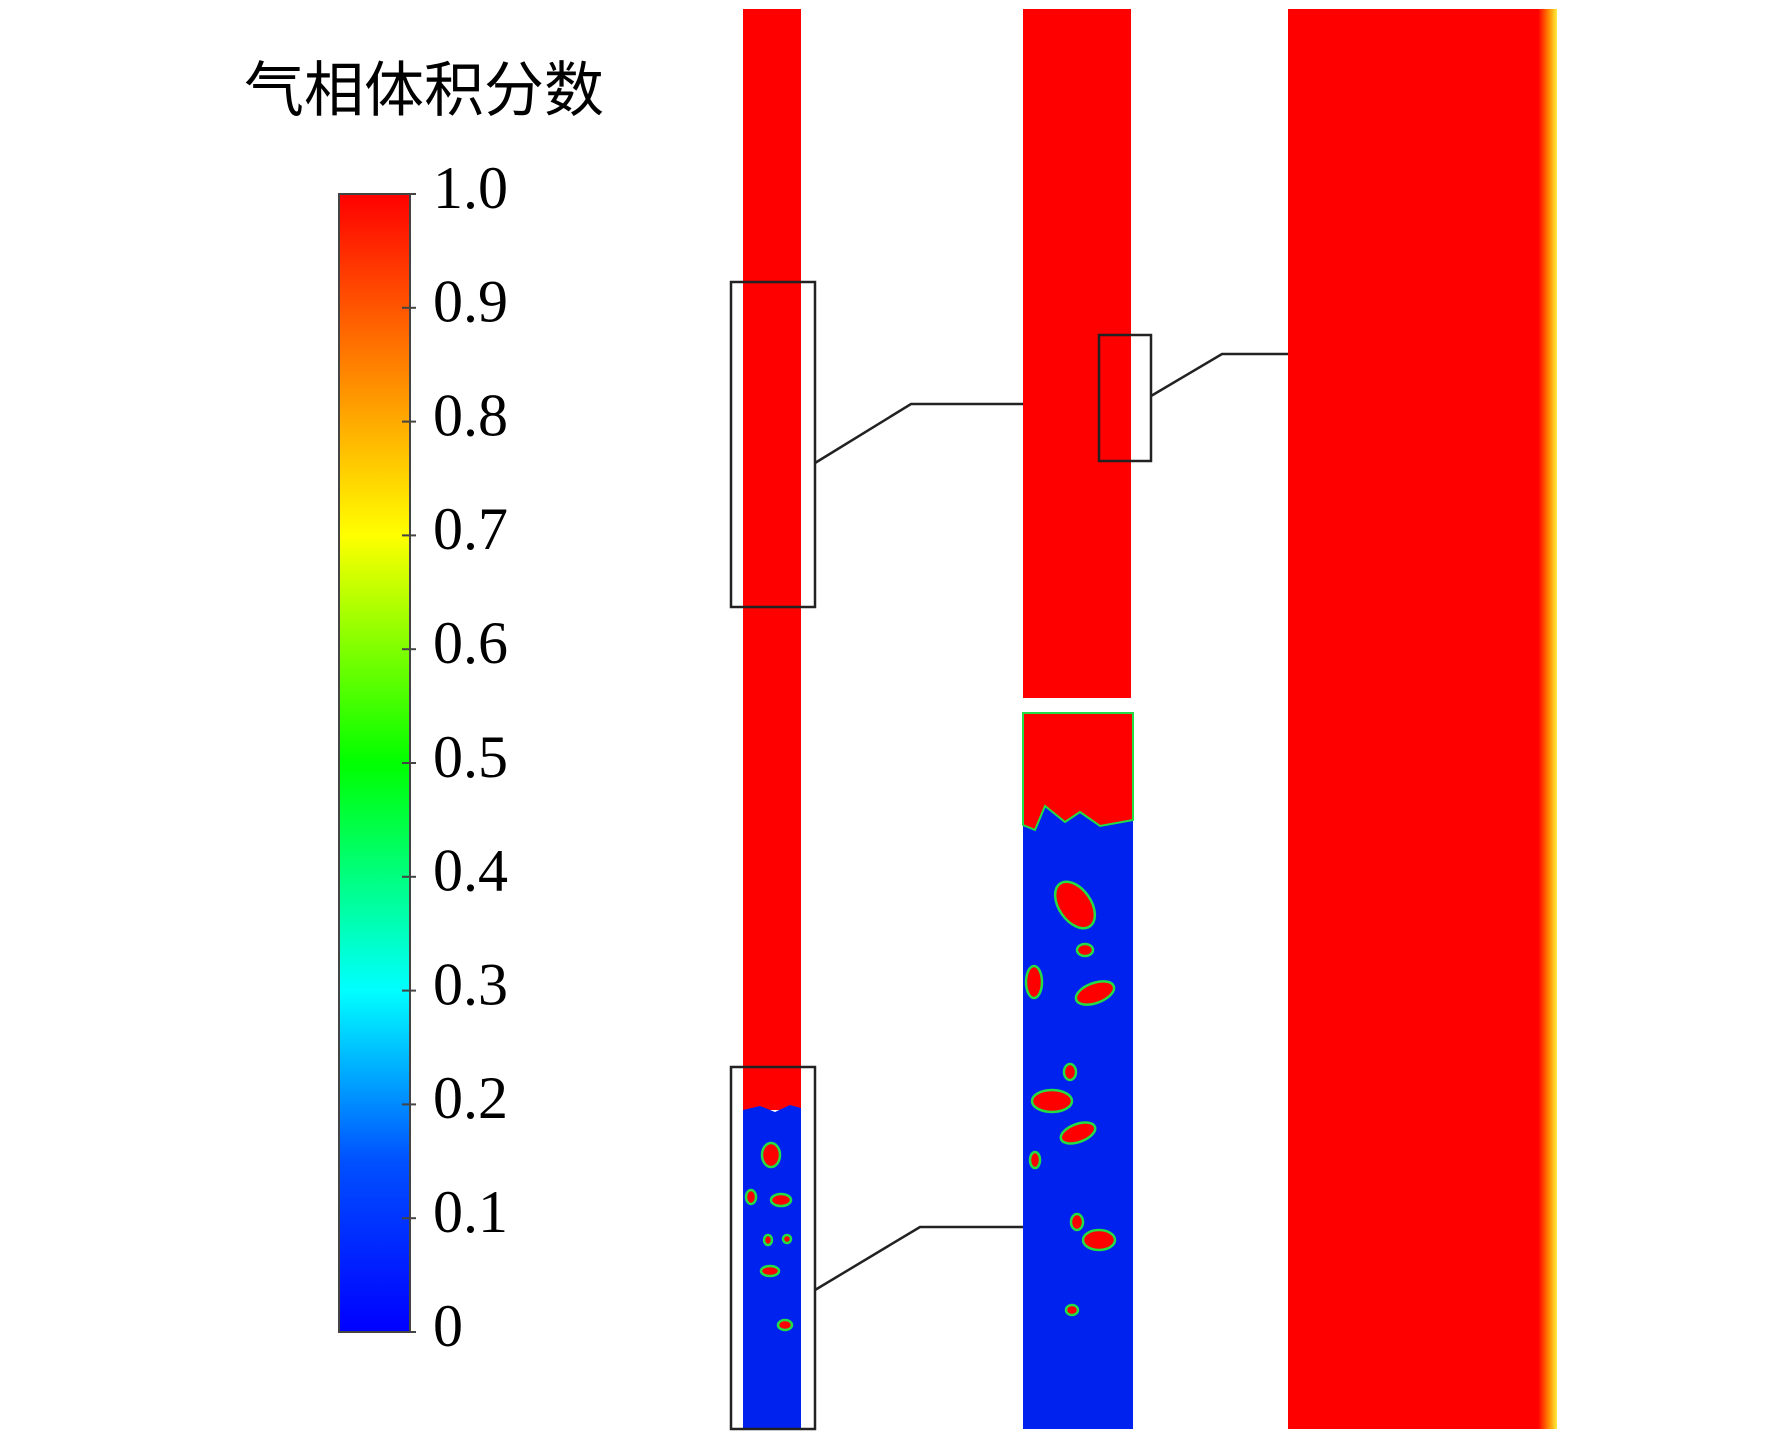 This screenshot has height=1431, width=1772. Describe the element at coordinates (470, 415) in the screenshot. I see `tick-label: 0.8` at that location.